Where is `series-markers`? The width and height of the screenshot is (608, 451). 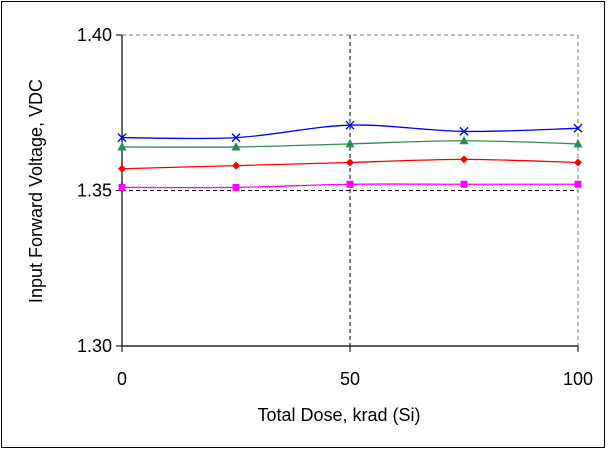 series-markers is located at coordinates (350, 155).